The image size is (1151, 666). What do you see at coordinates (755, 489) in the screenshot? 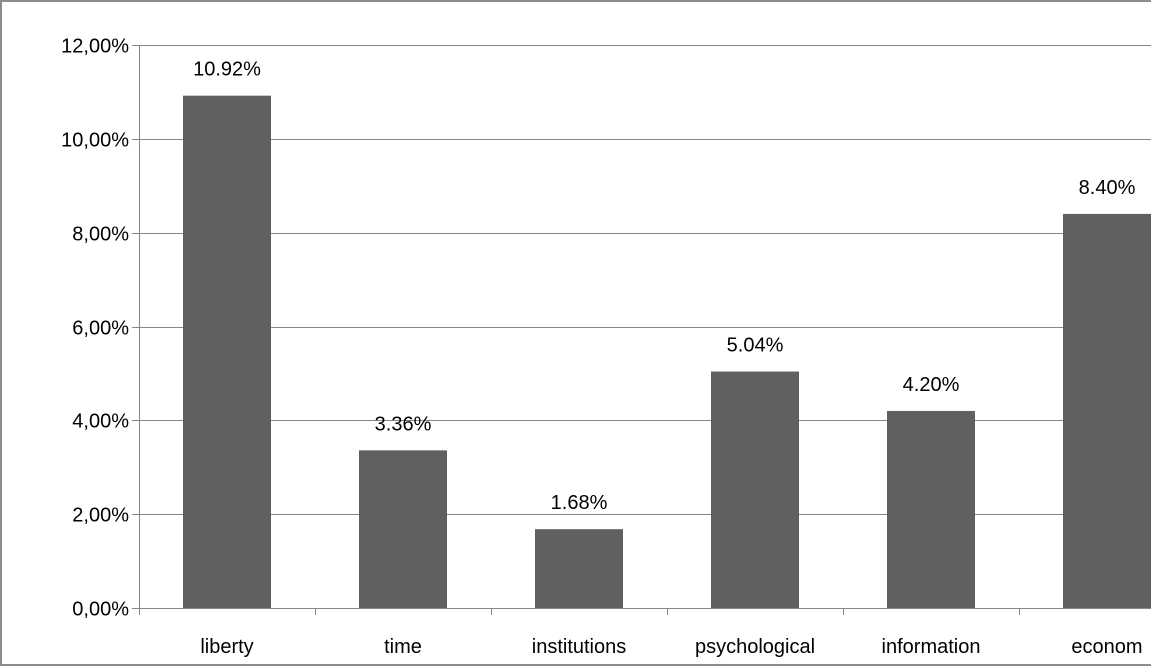
I see `bar-psychological` at bounding box center [755, 489].